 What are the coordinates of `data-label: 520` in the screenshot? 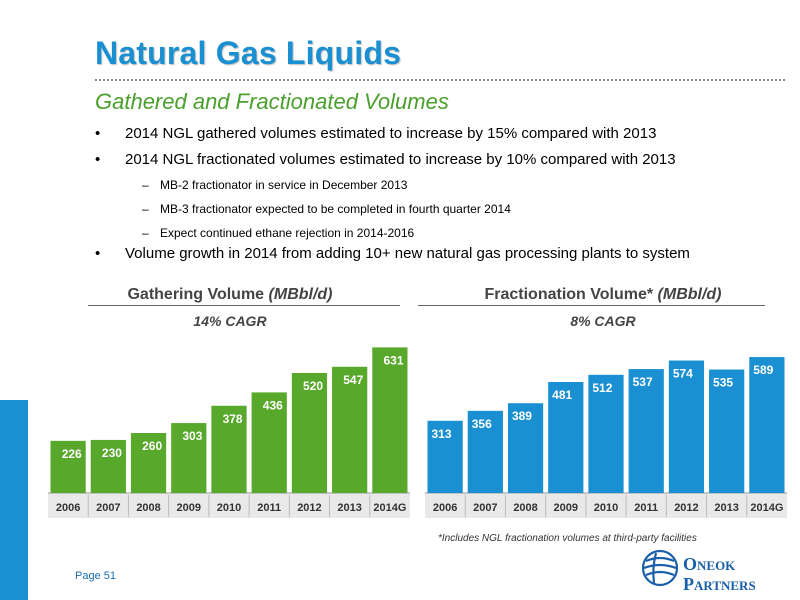 It's located at (313, 386).